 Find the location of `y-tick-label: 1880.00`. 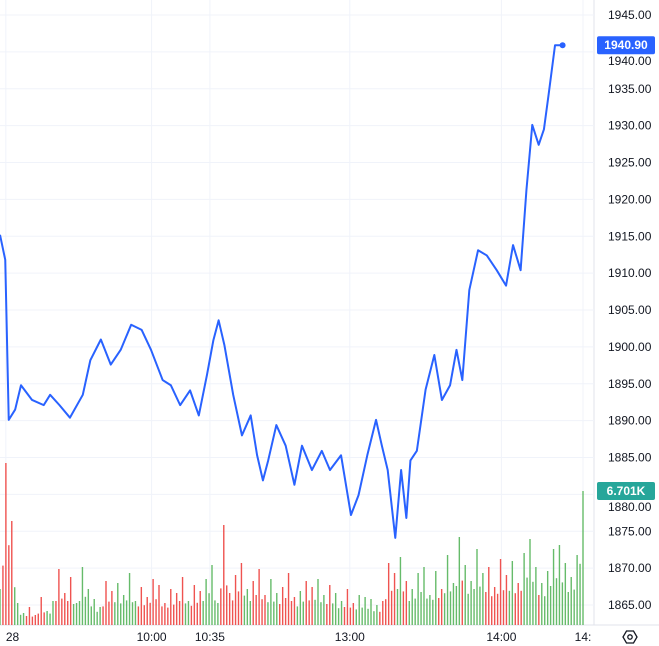

y-tick-label: 1880.00 is located at coordinates (630, 507).